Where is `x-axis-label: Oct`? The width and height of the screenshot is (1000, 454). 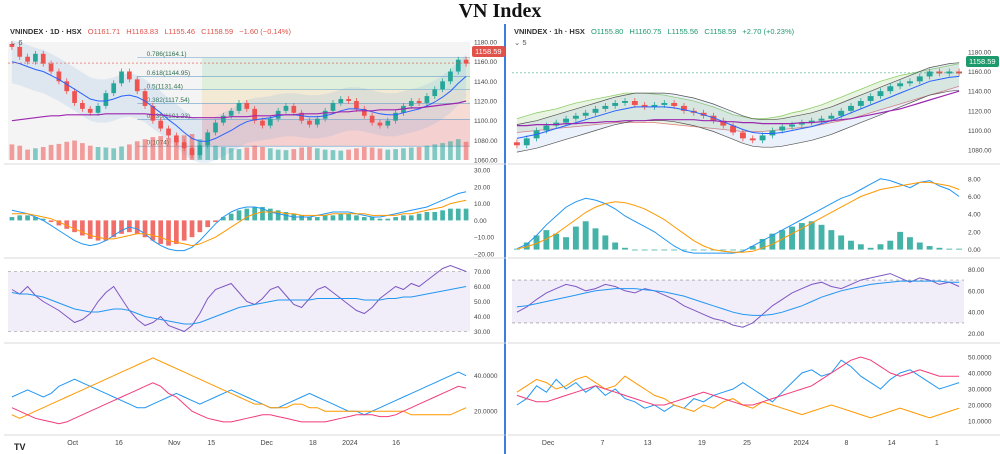 x-axis-label: Oct is located at coordinates (72, 443).